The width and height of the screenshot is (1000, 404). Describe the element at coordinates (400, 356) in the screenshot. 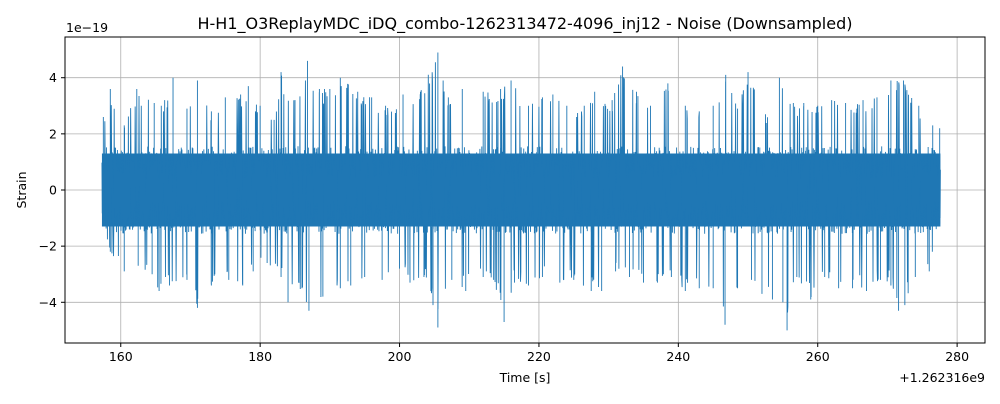

I see `x-tick-label: 200` at that location.